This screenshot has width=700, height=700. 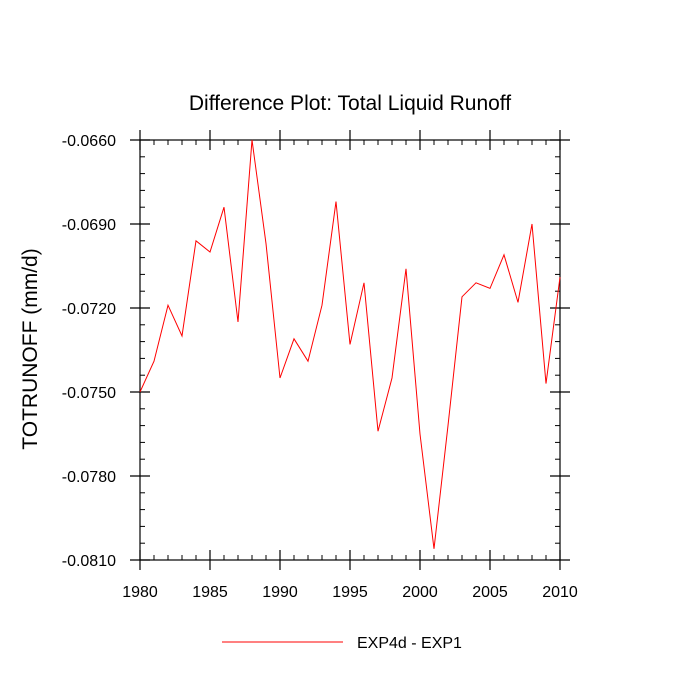 What do you see at coordinates (409, 643) in the screenshot?
I see `legend-label: EXP4d - EXP1` at bounding box center [409, 643].